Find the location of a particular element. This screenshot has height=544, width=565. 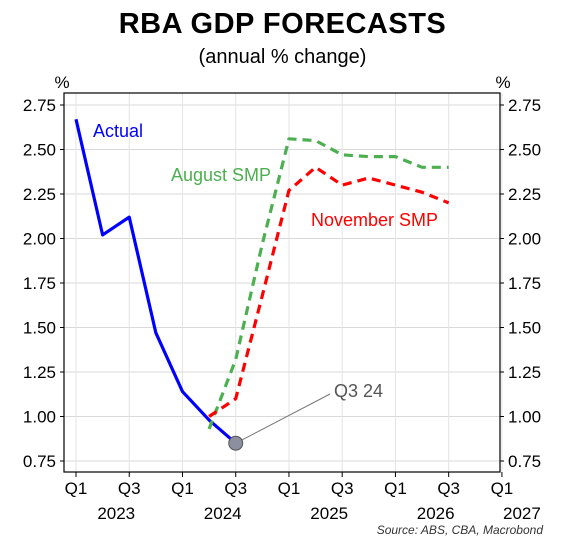

x-year-label: 2023 is located at coordinates (116, 513).